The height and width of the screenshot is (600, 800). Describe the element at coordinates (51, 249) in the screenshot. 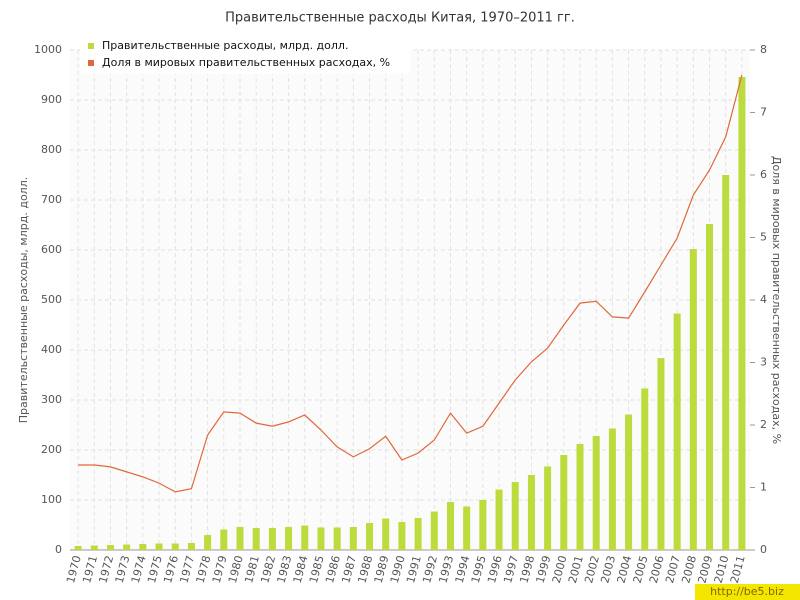

I see `y-tick-label: 600` at that location.